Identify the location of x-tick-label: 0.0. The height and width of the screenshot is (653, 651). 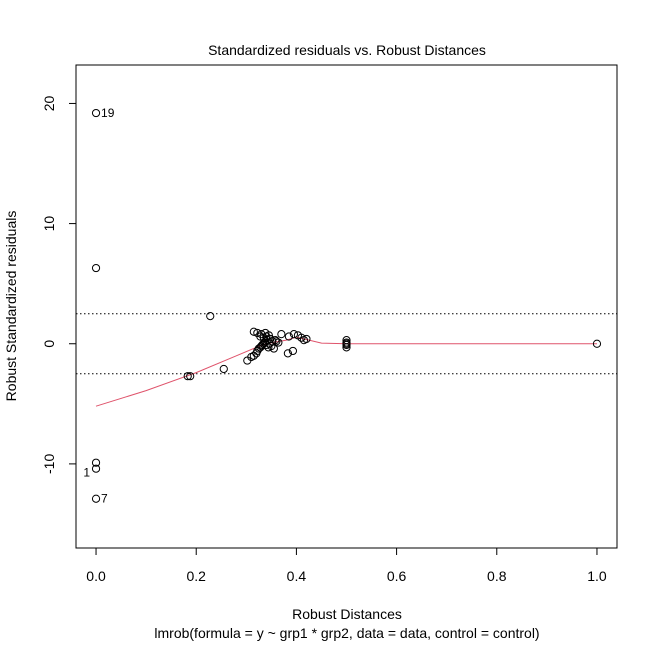
(96, 576).